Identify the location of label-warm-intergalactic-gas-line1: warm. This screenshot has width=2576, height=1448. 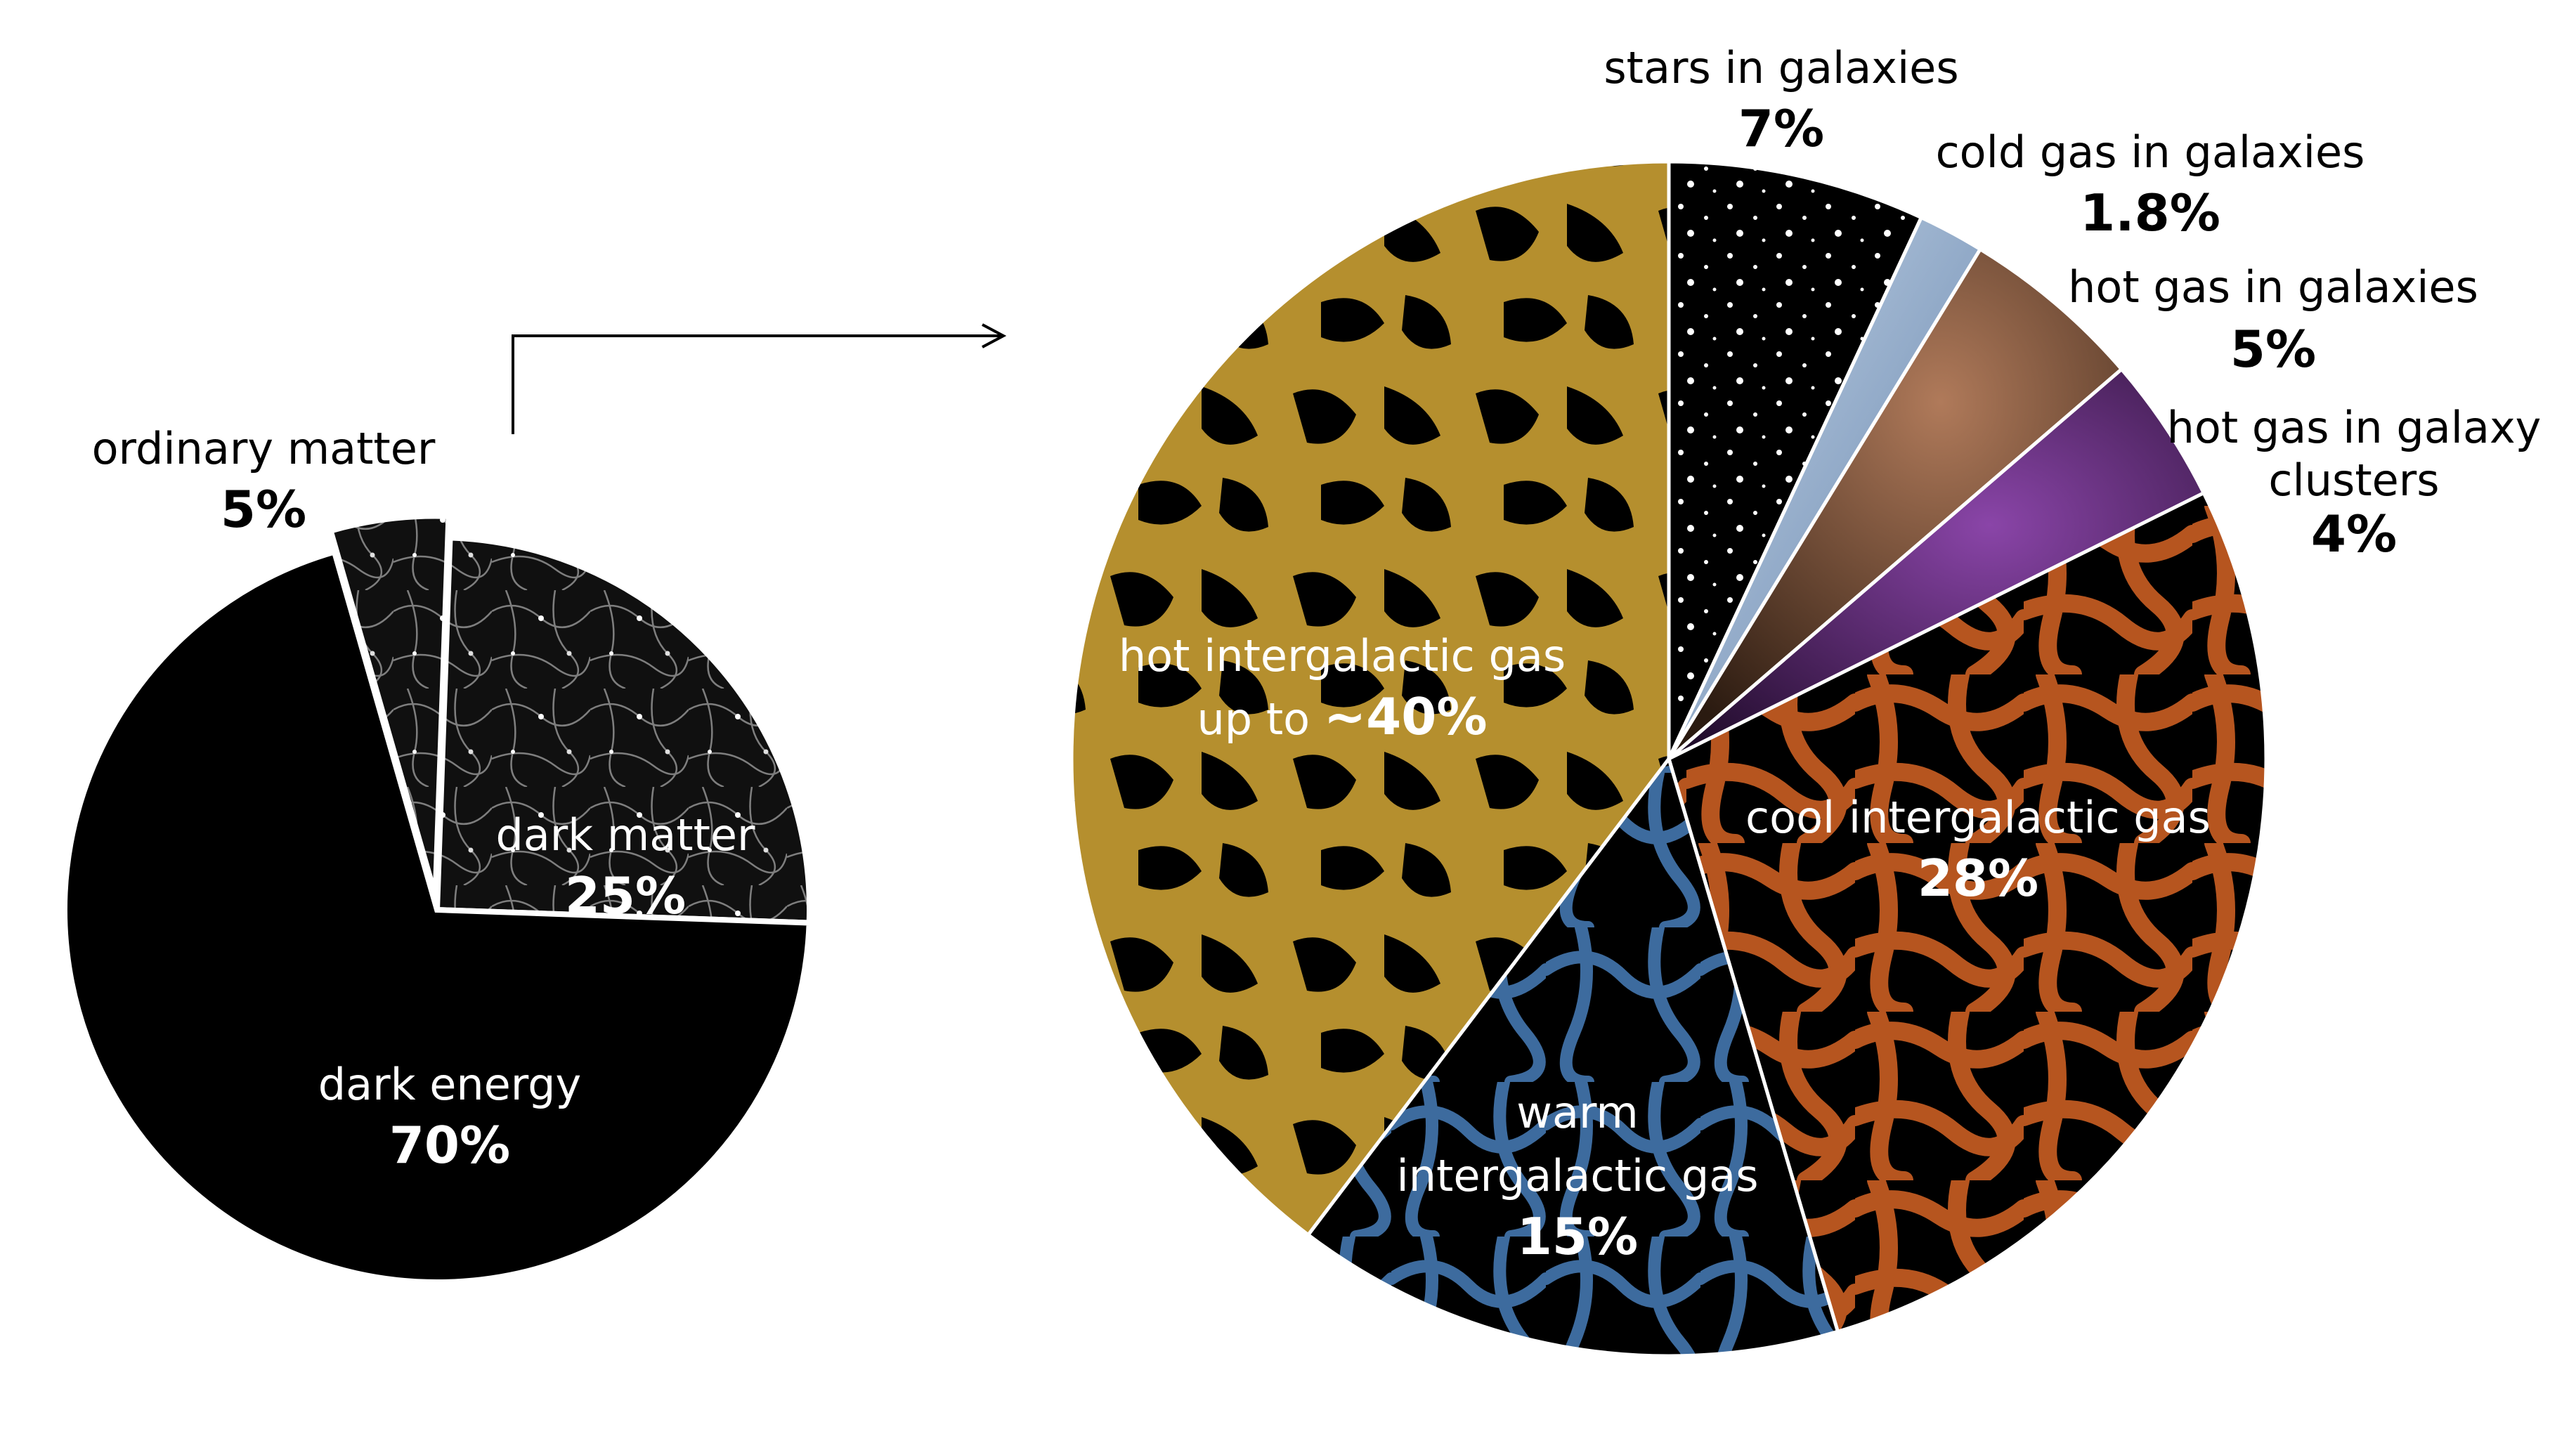
(1577, 1112).